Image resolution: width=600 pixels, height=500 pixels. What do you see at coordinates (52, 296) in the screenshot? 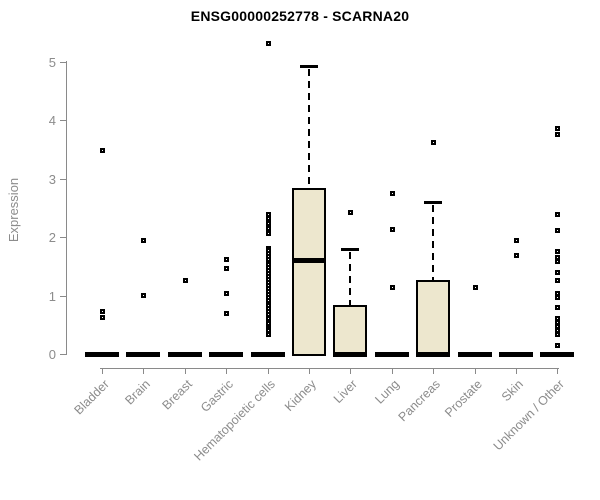
I see `y-tick-label: 1` at bounding box center [52, 296].